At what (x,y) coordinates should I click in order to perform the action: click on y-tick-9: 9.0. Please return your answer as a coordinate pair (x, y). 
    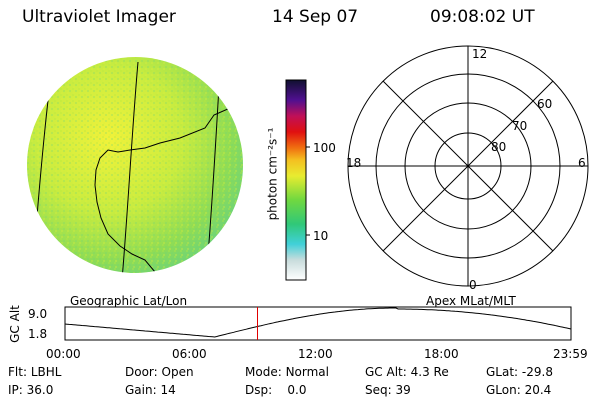
    Looking at the image, I should click on (38, 314).